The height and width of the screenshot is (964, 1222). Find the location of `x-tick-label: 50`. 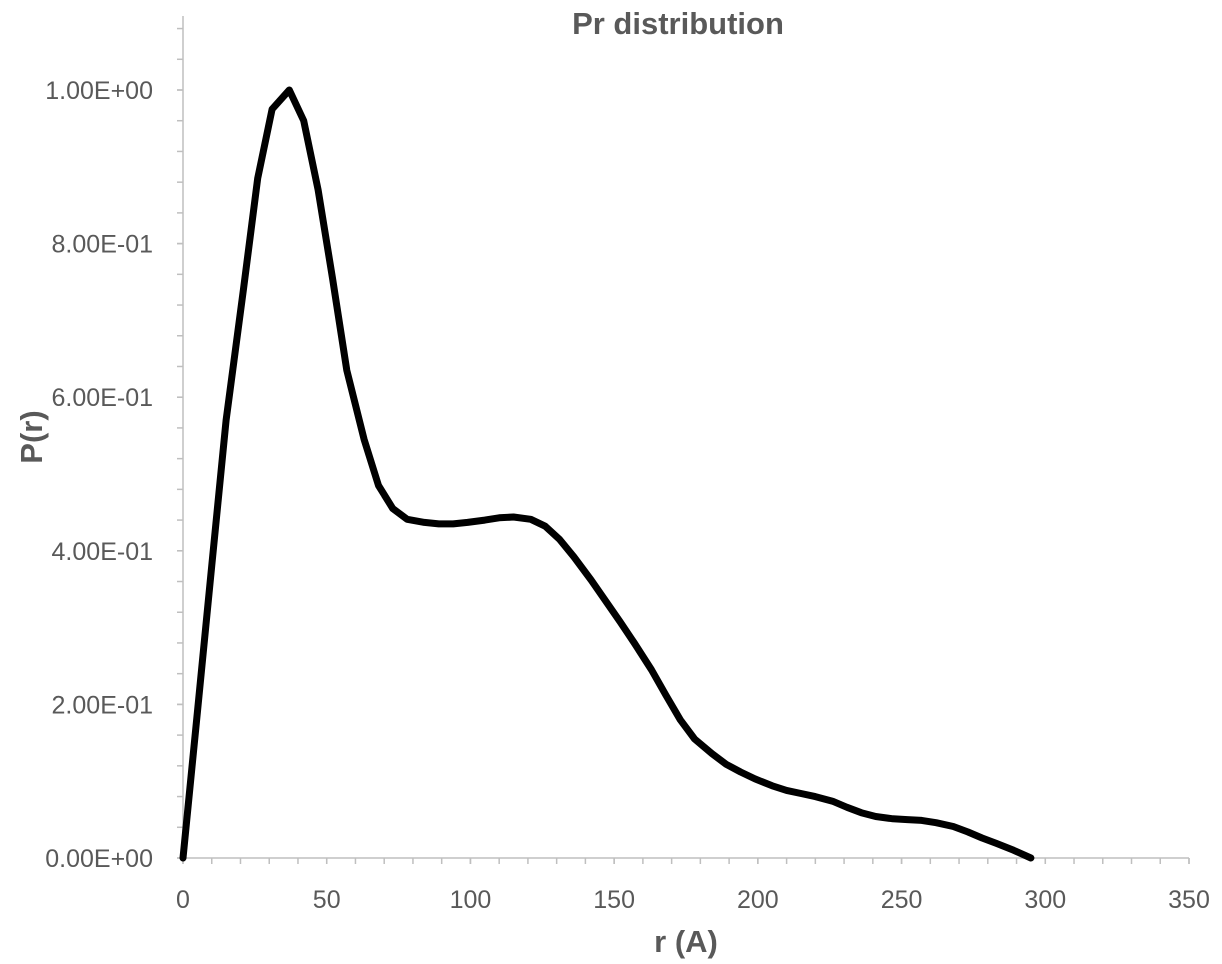

x-tick-label: 50 is located at coordinates (327, 900).